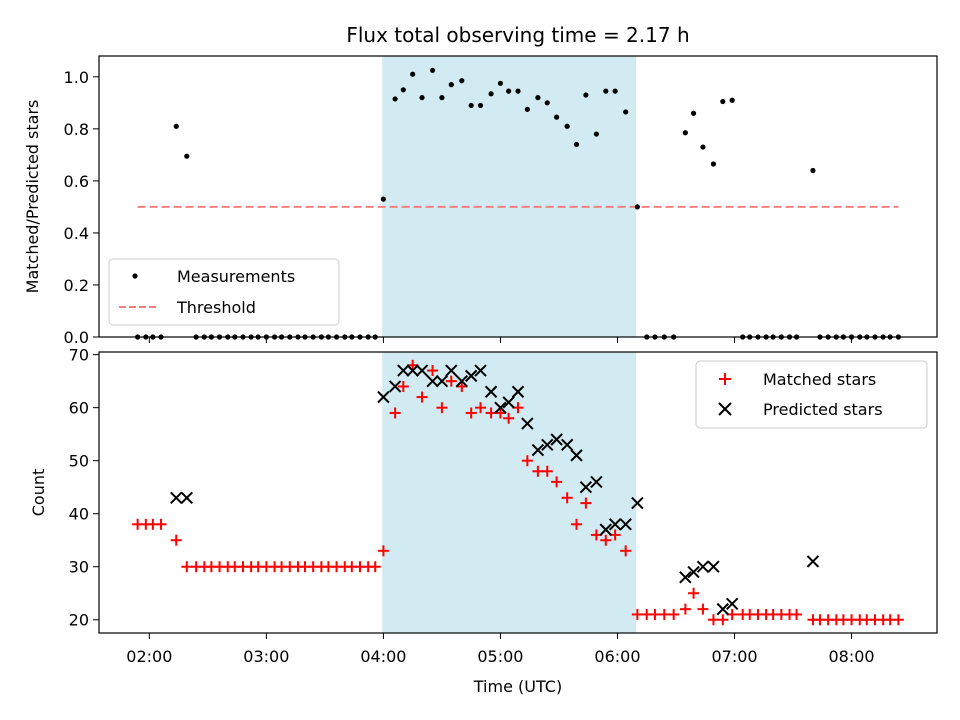 The width and height of the screenshot is (960, 720). Describe the element at coordinates (79, 461) in the screenshot. I see `bottom-y-tick-label: 50` at that location.